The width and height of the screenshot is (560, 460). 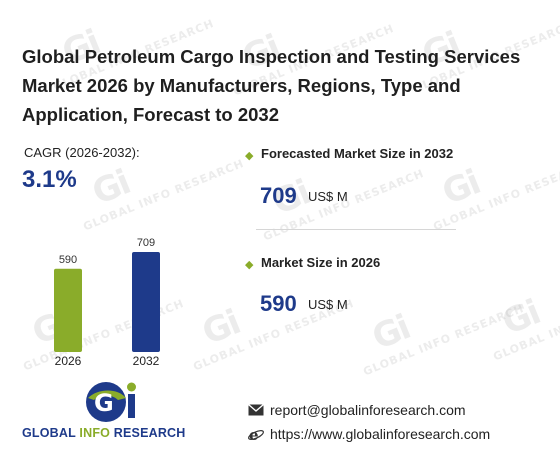 What do you see at coordinates (68, 361) in the screenshot?
I see `bar-category-label: 2026` at bounding box center [68, 361].